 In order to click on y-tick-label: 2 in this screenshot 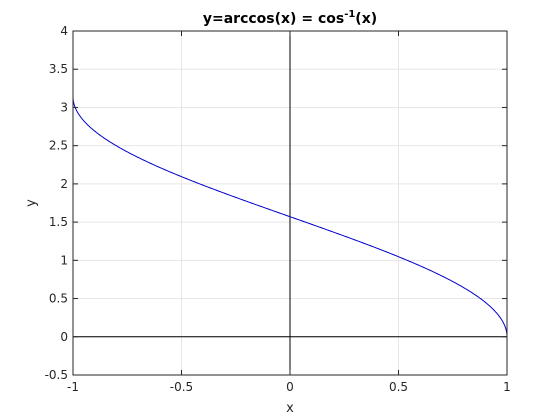, I will do `click(64, 184)`.